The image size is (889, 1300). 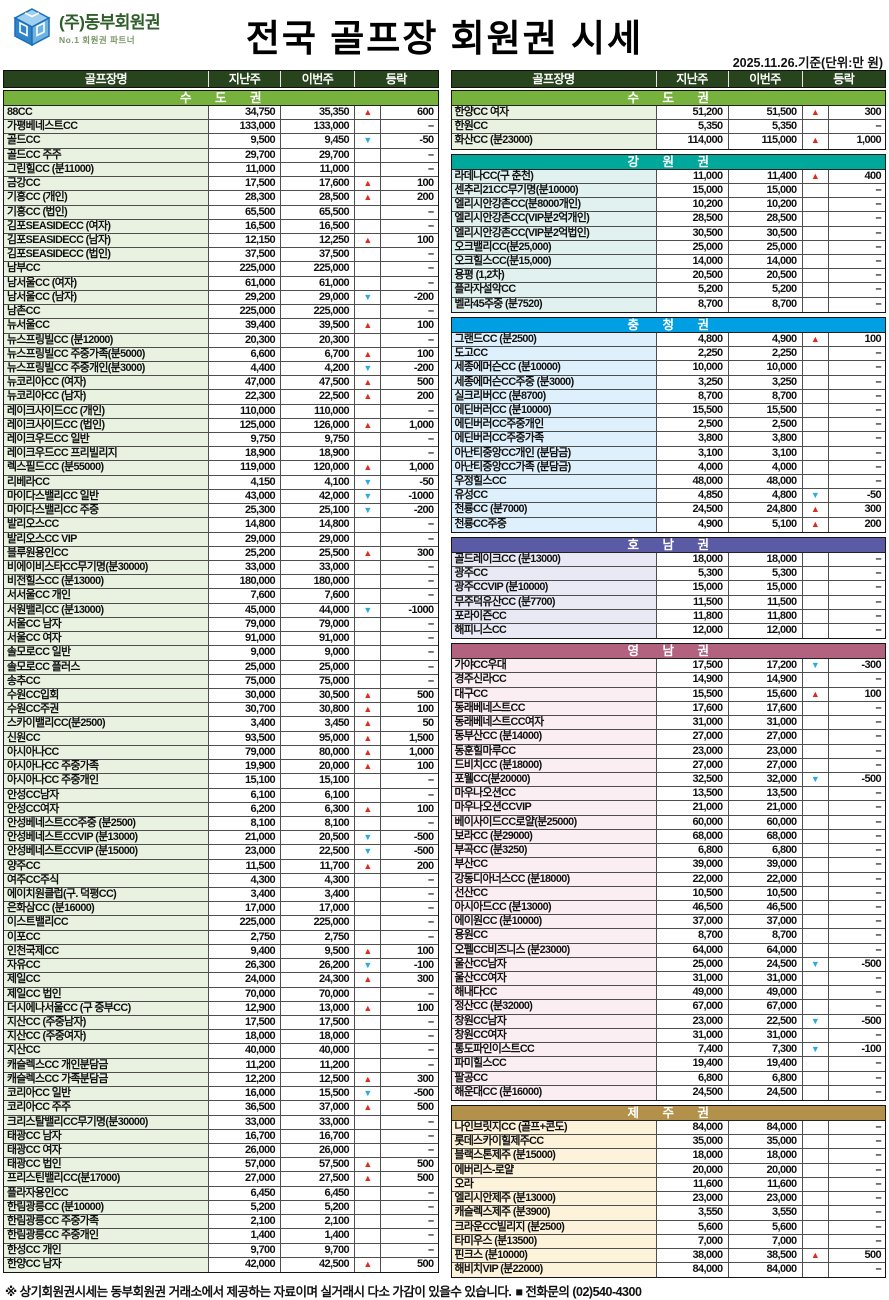 I want to click on course-name: 크리스탈밸리CC무기명(분30000), so click(x=106, y=1122).